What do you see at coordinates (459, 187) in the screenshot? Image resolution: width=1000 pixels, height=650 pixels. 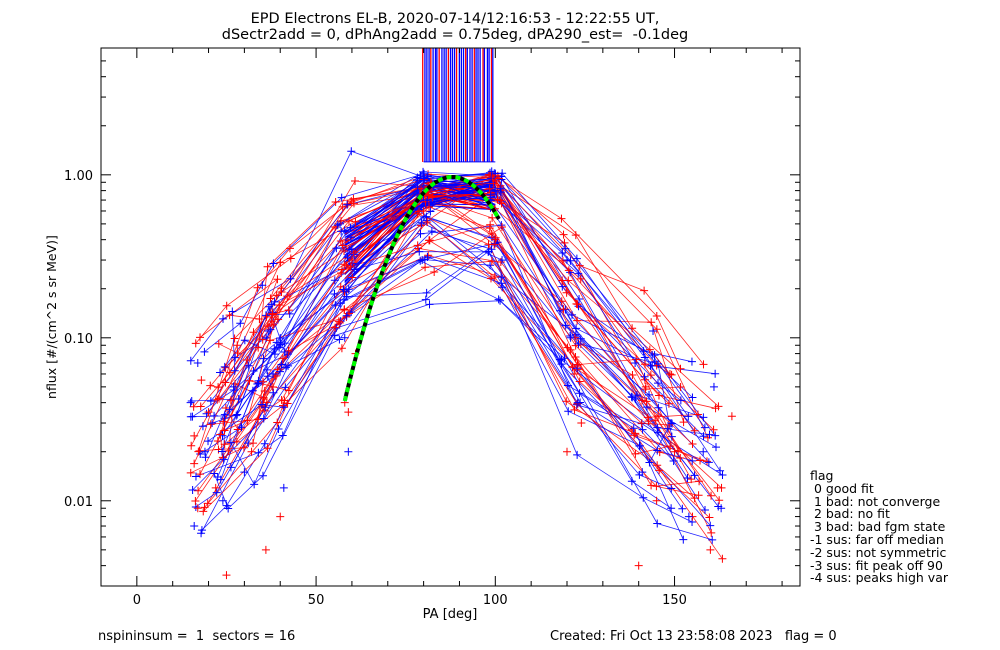 I see `peak-band-line` at bounding box center [459, 187].